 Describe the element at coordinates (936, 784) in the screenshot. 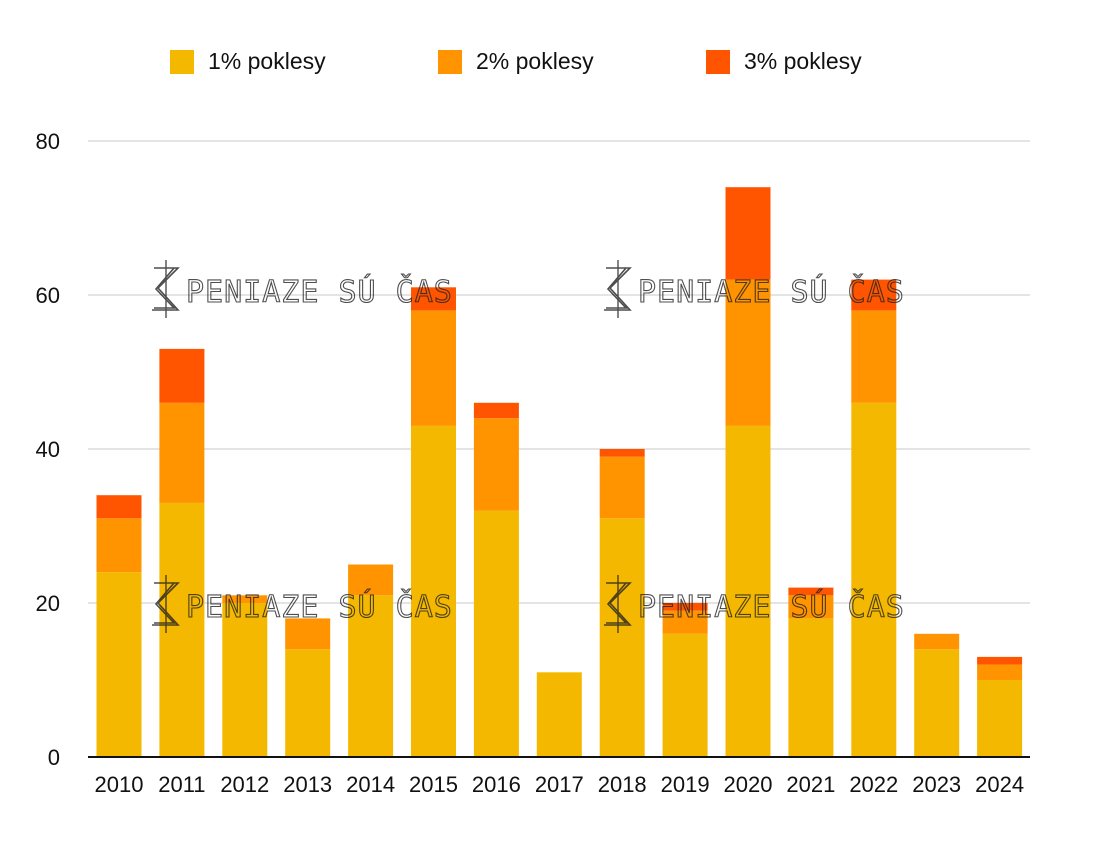

I see `x-tick-label: 2023` at that location.